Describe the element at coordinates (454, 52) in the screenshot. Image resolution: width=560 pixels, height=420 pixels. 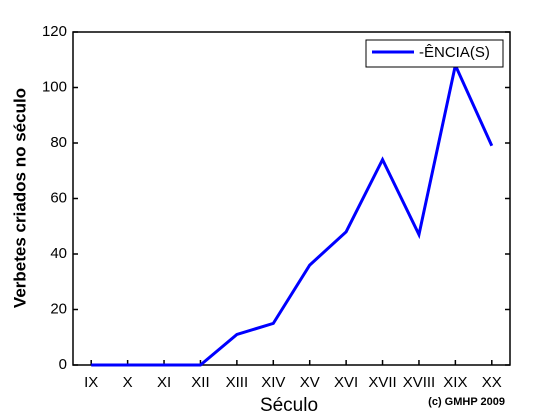
I see `legend-label: -ÊNCIA(S)` at that location.